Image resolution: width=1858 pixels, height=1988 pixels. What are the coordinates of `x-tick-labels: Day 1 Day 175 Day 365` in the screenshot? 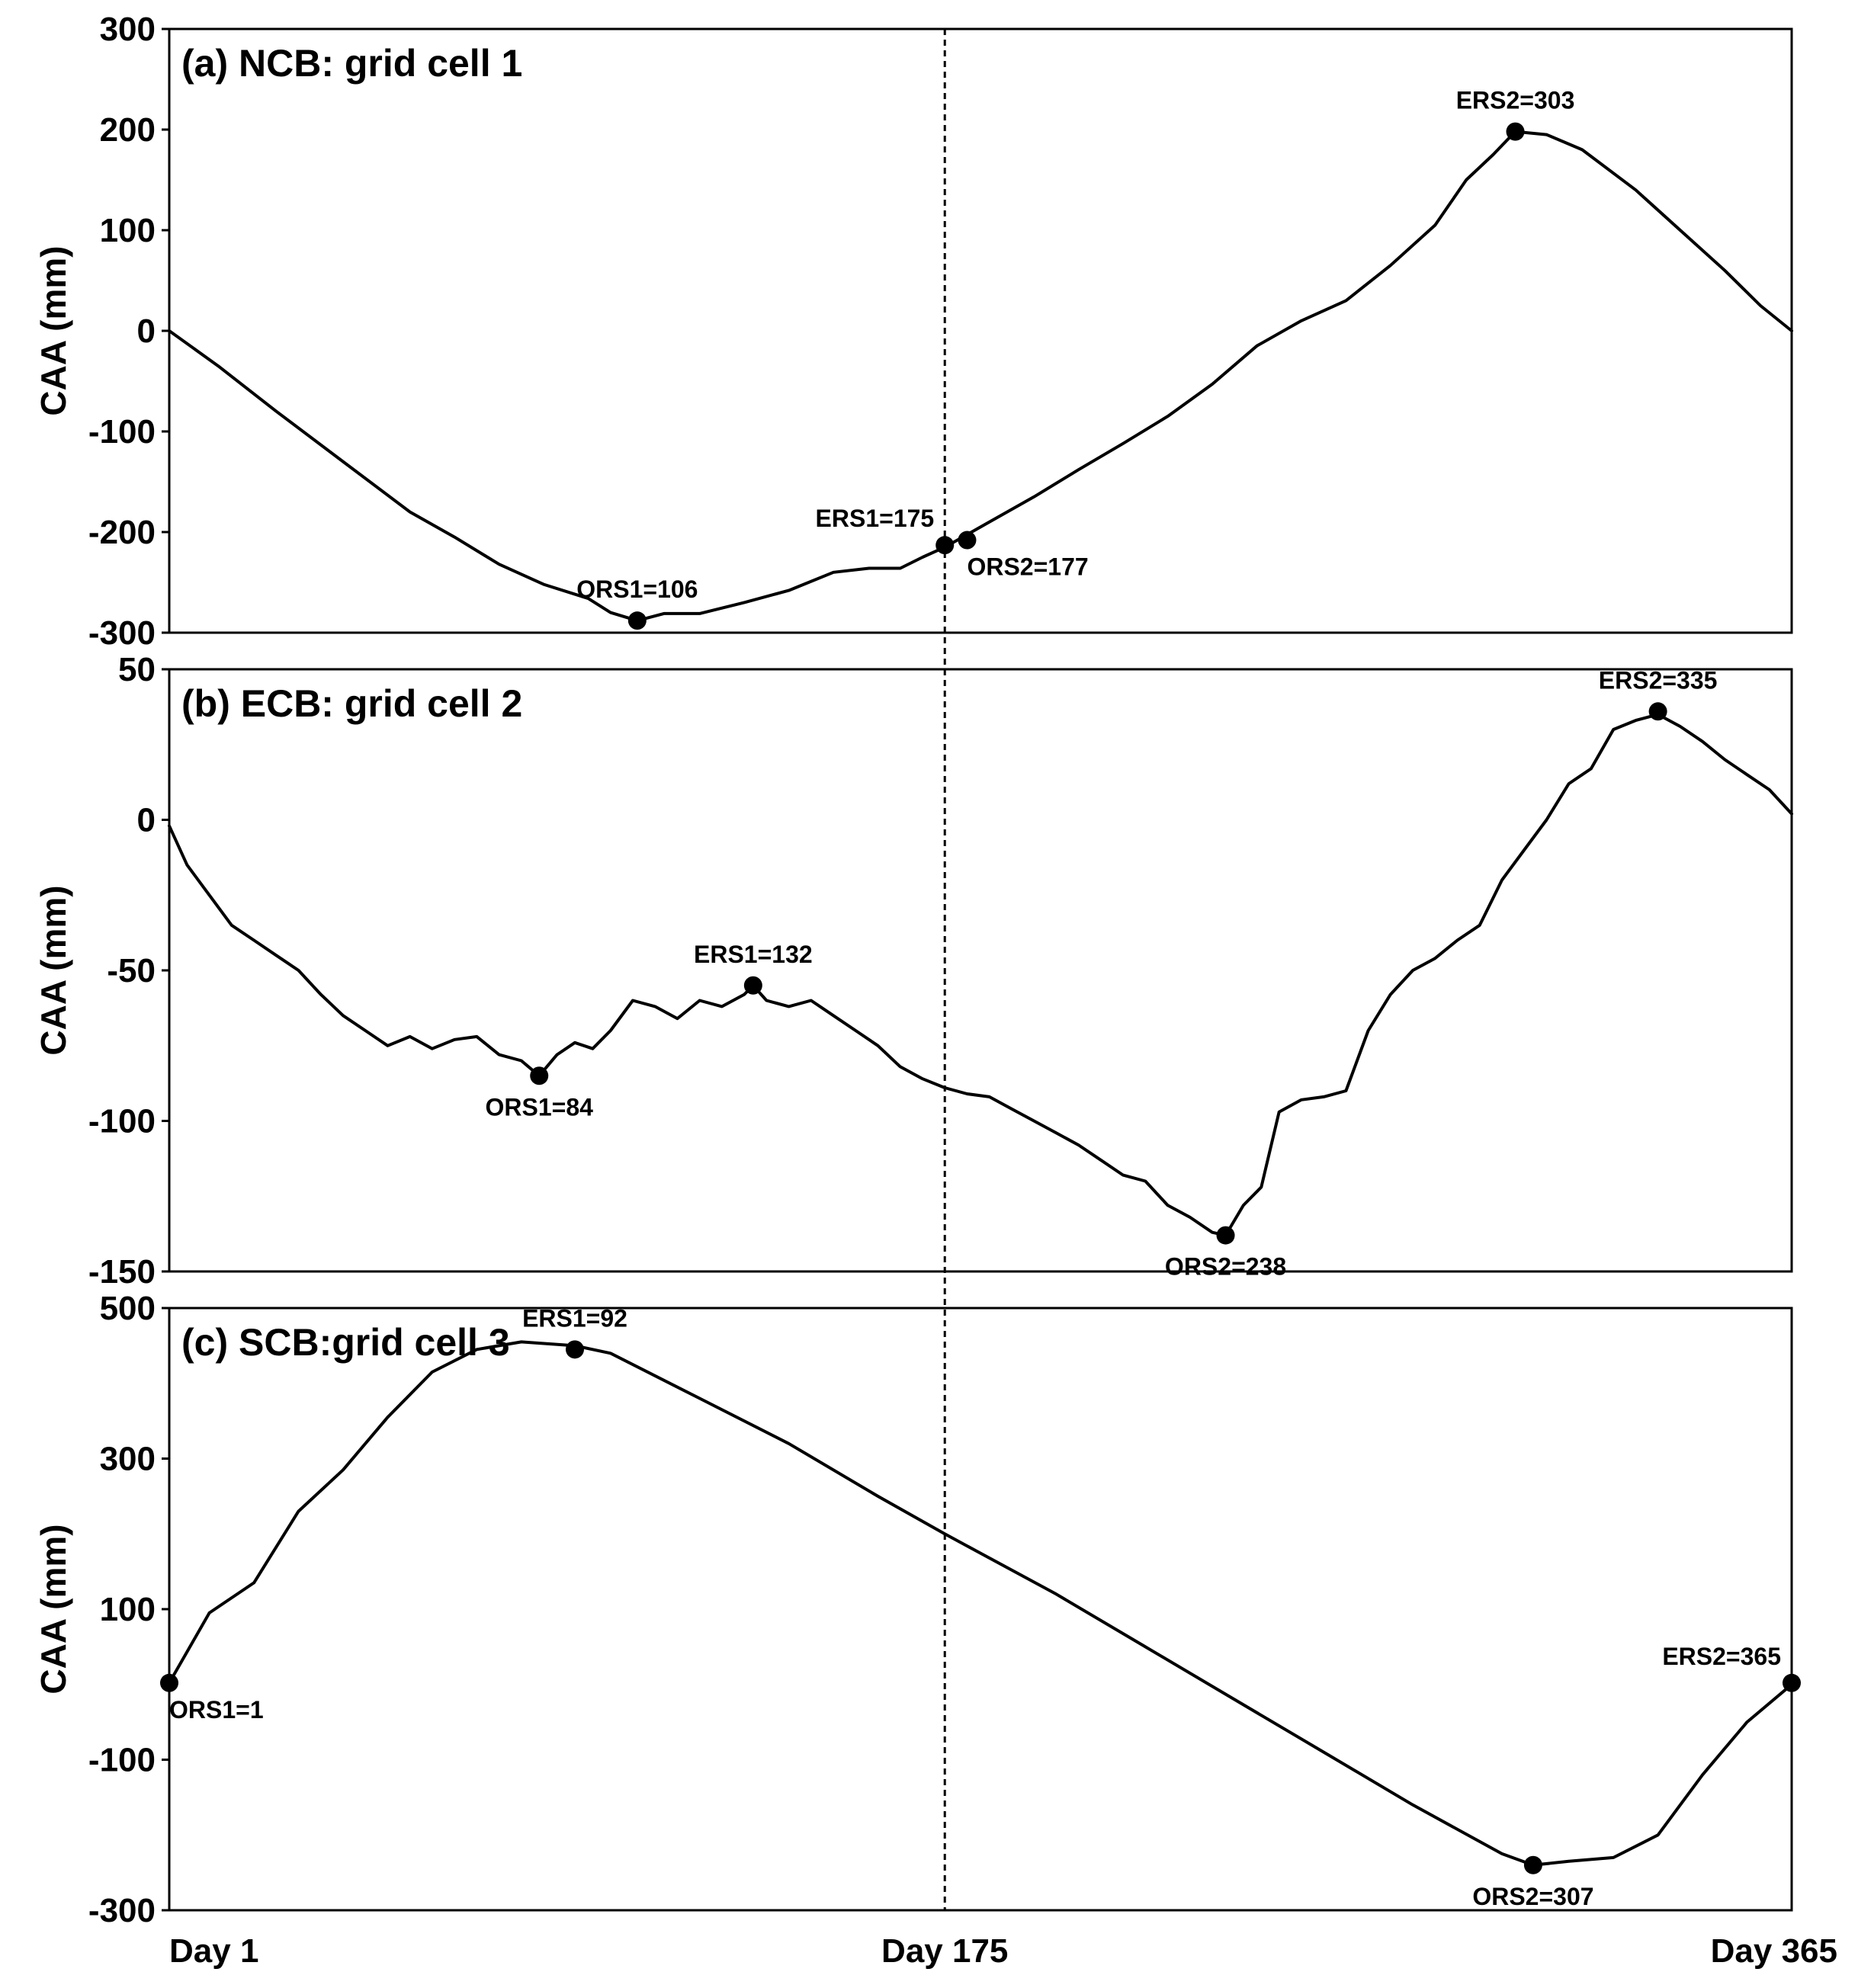 It's located at (1003, 1951).